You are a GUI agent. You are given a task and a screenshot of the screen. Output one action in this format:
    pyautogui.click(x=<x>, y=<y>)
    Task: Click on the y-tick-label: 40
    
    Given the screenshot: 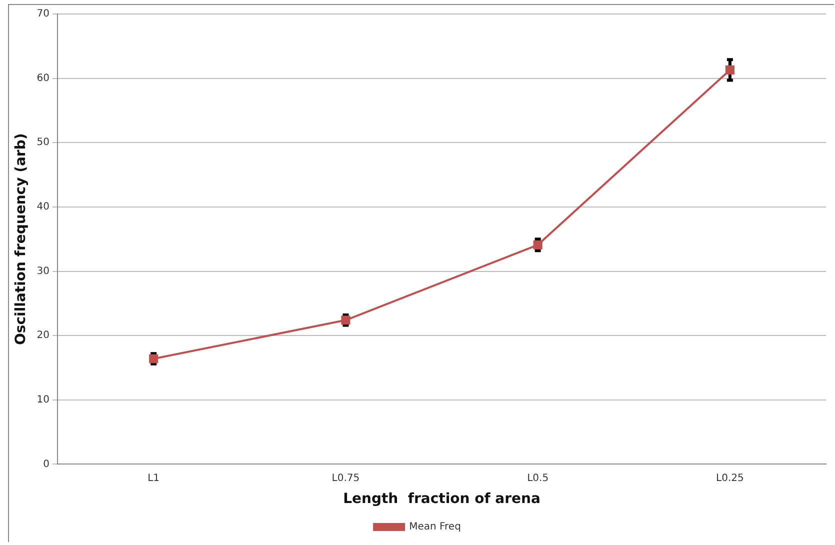 What is the action you would take?
    pyautogui.click(x=43, y=207)
    